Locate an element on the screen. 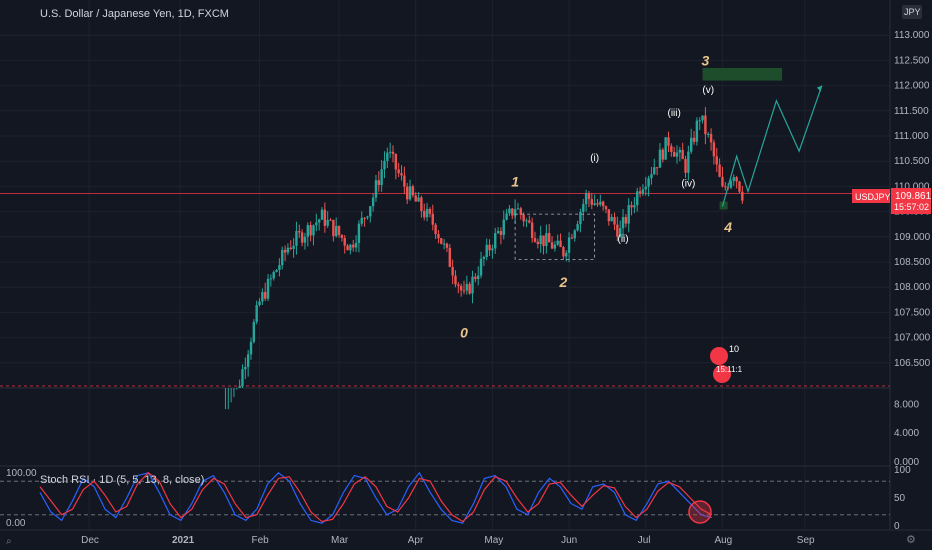 The height and width of the screenshot is (550, 932). price-tick-label: 107.000 is located at coordinates (912, 338).